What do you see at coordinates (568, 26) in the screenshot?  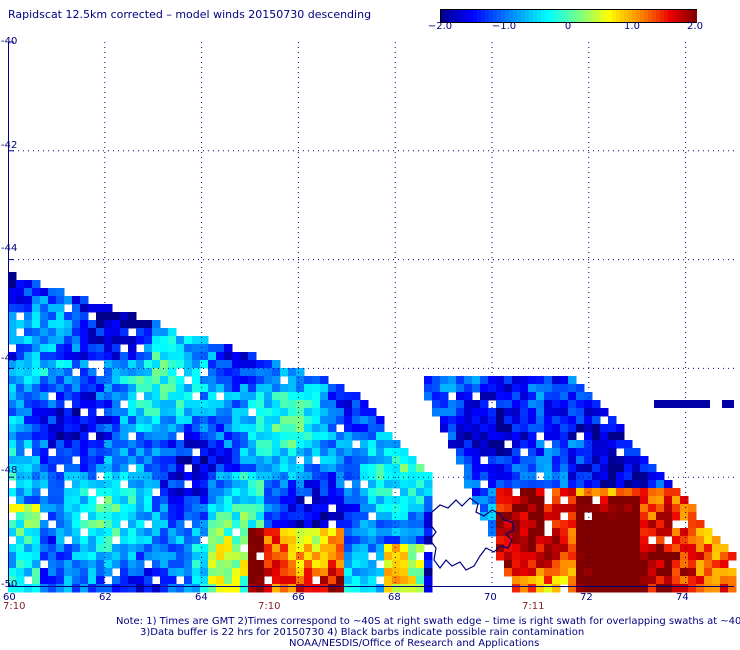 I see `colorbar-label-zero: 0` at bounding box center [568, 26].